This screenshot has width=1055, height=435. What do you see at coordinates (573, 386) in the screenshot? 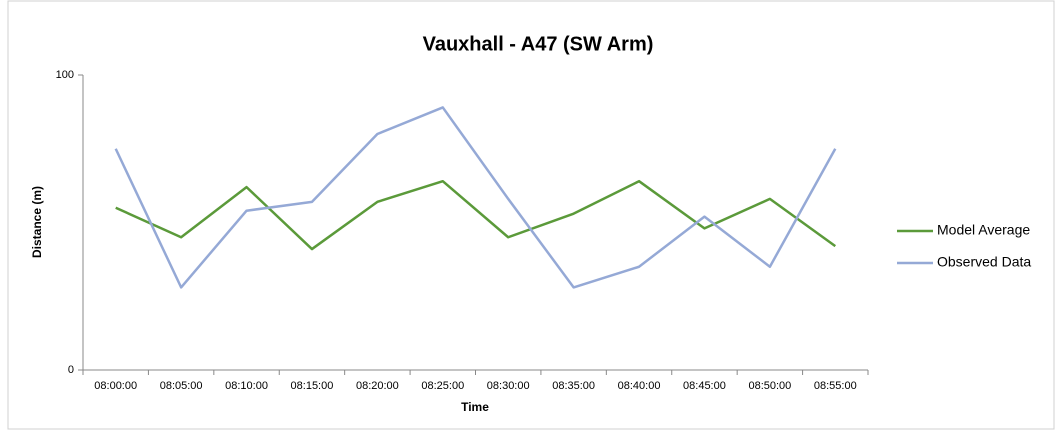
I see `x-tick-label: 08:35:00` at bounding box center [573, 386].